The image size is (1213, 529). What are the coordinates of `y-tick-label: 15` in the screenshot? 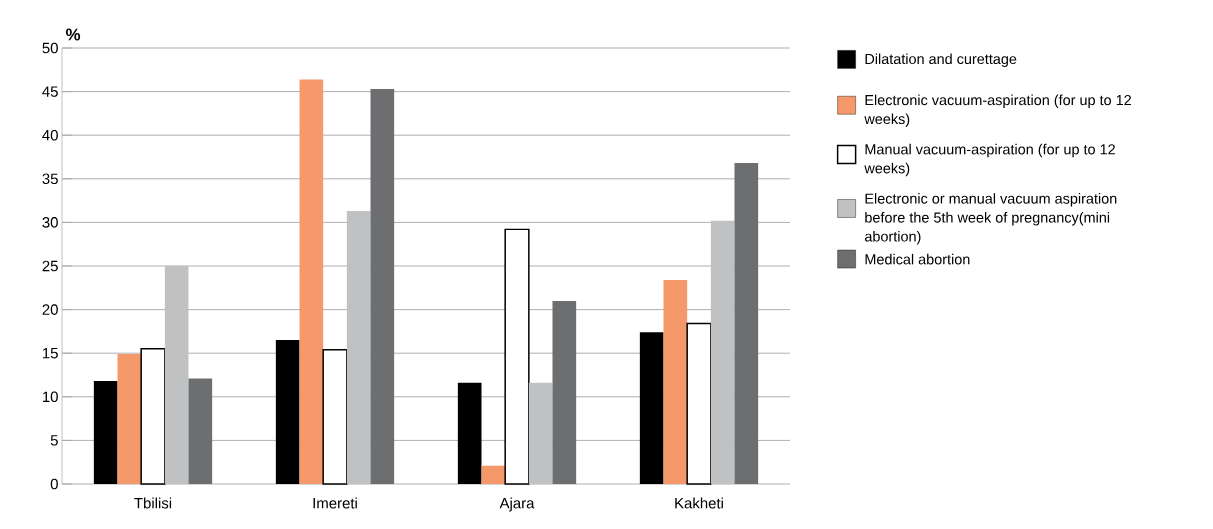 It's located at (50, 353).